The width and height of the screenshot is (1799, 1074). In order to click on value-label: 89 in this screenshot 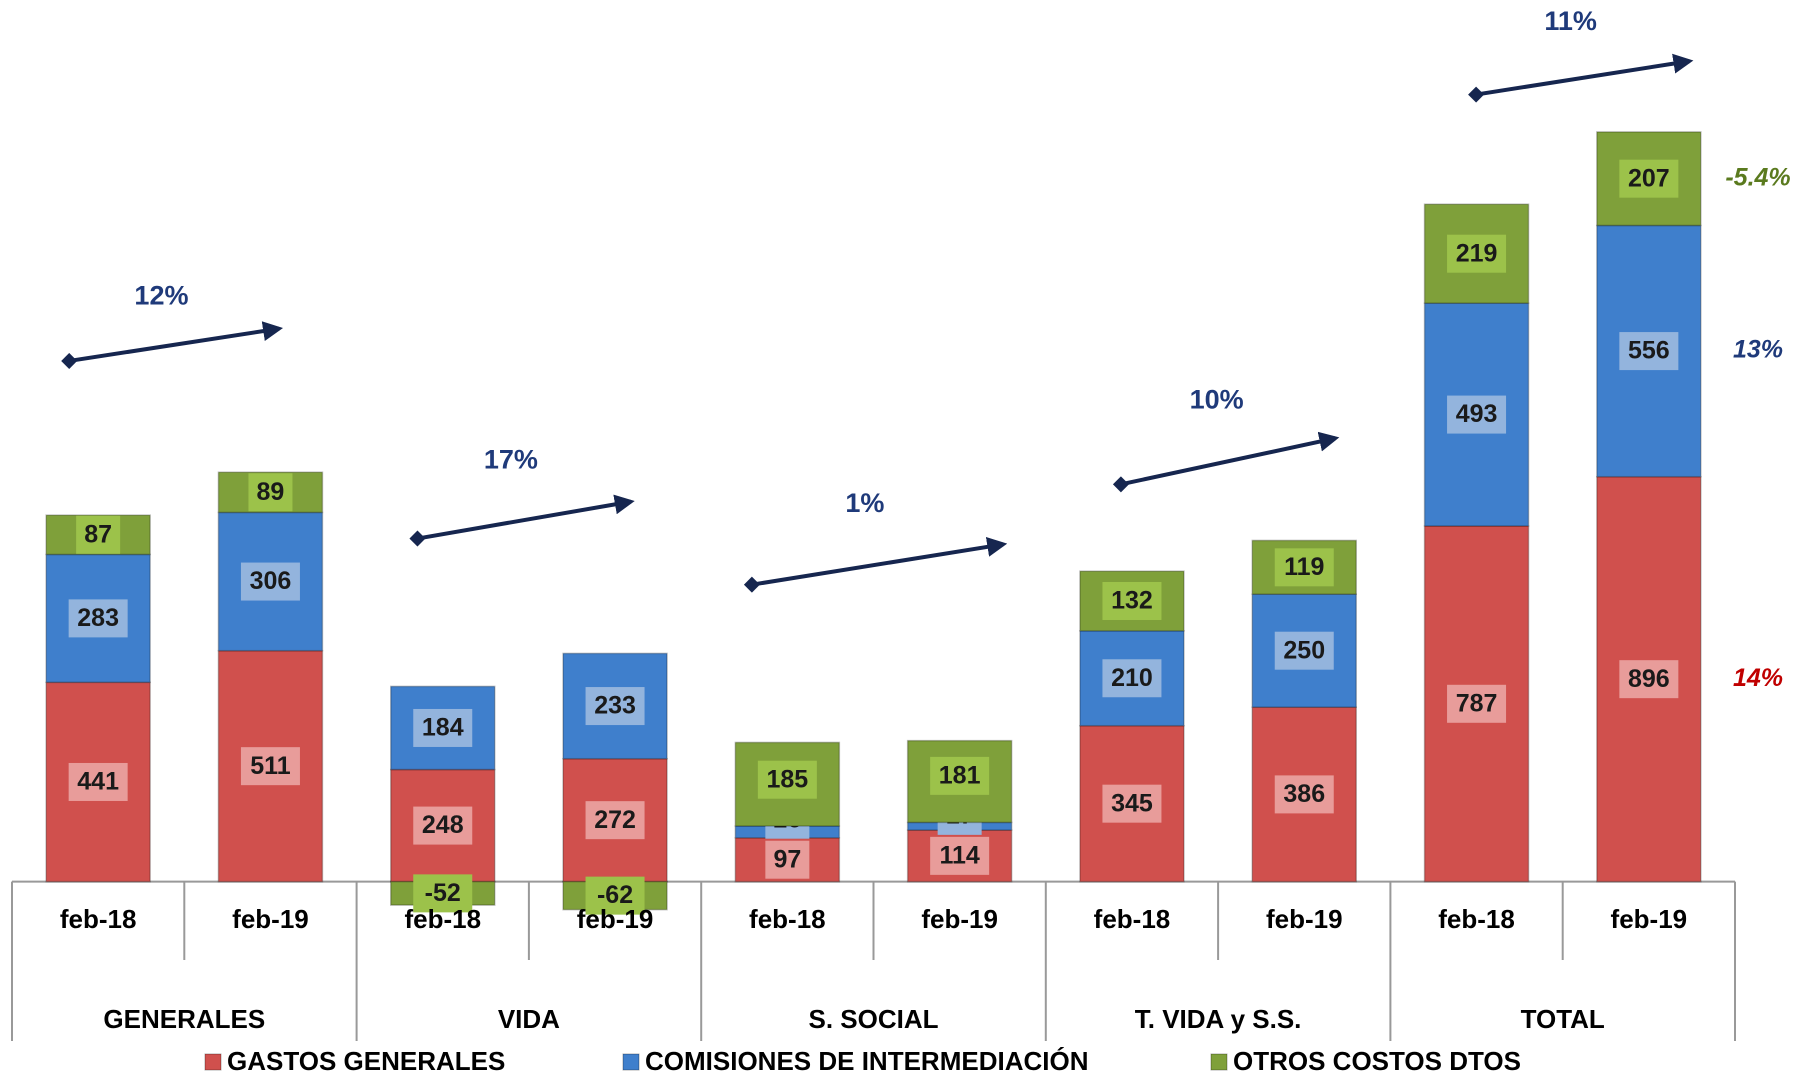, I will do `click(271, 492)`.